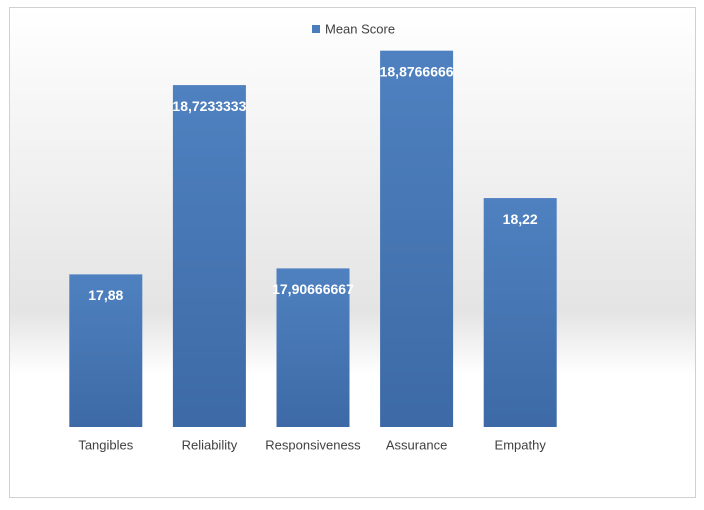 The height and width of the screenshot is (510, 704). Describe the element at coordinates (313, 289) in the screenshot. I see `value-label: 17,90666667` at that location.